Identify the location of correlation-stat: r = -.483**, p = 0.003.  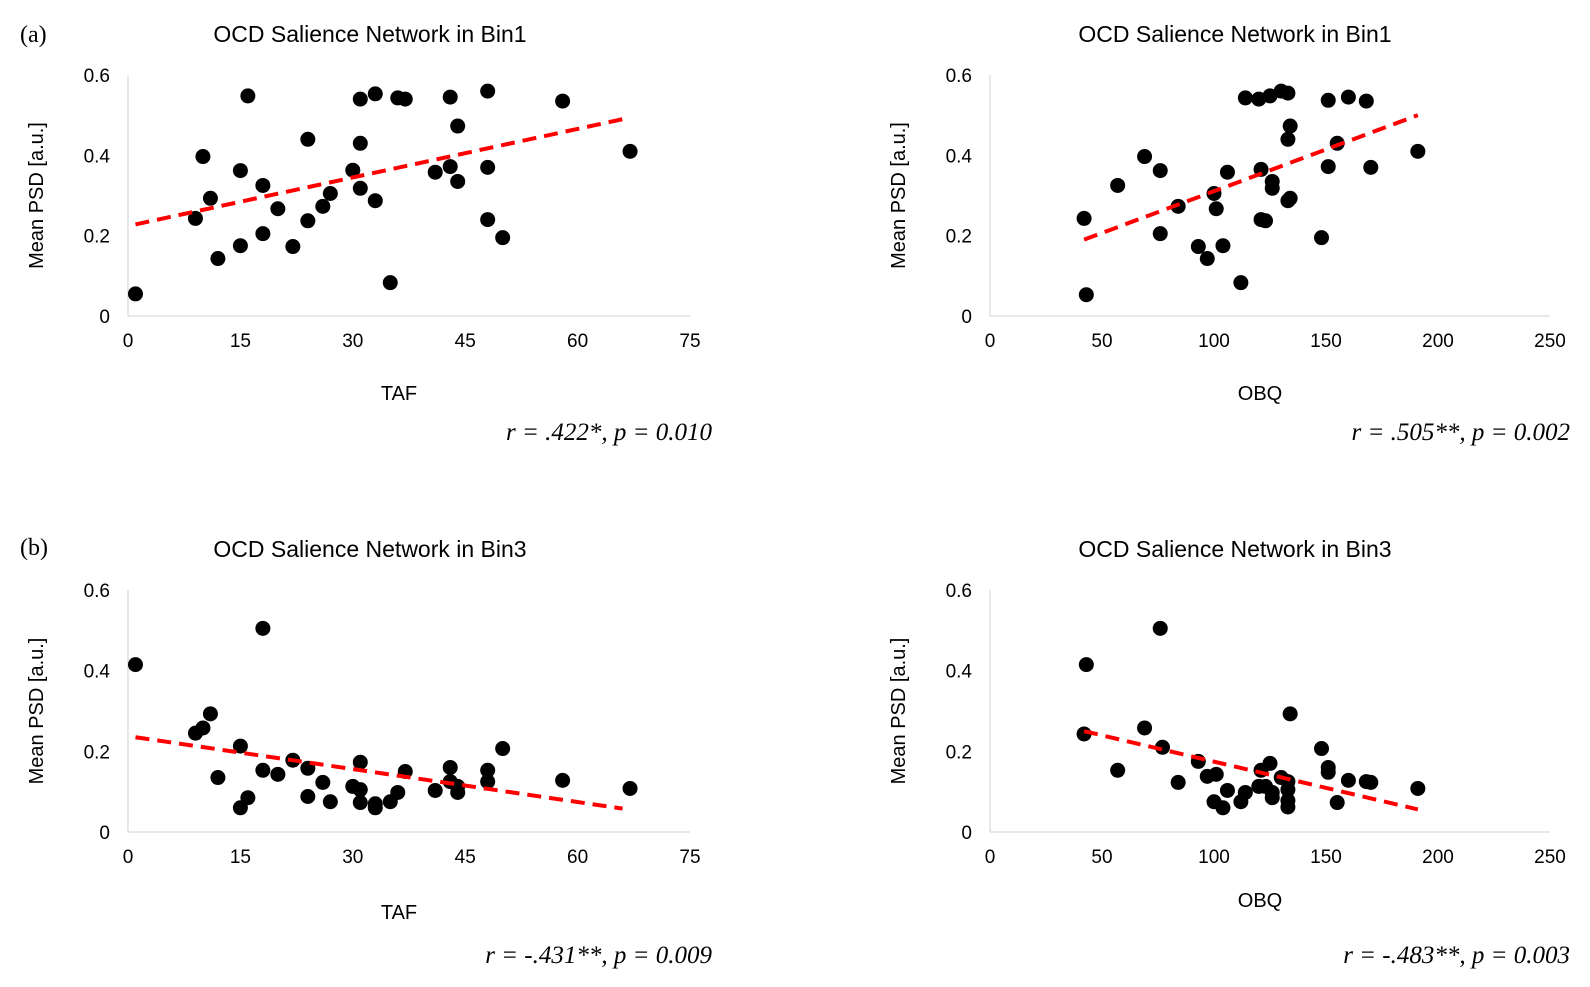
(1456, 955).